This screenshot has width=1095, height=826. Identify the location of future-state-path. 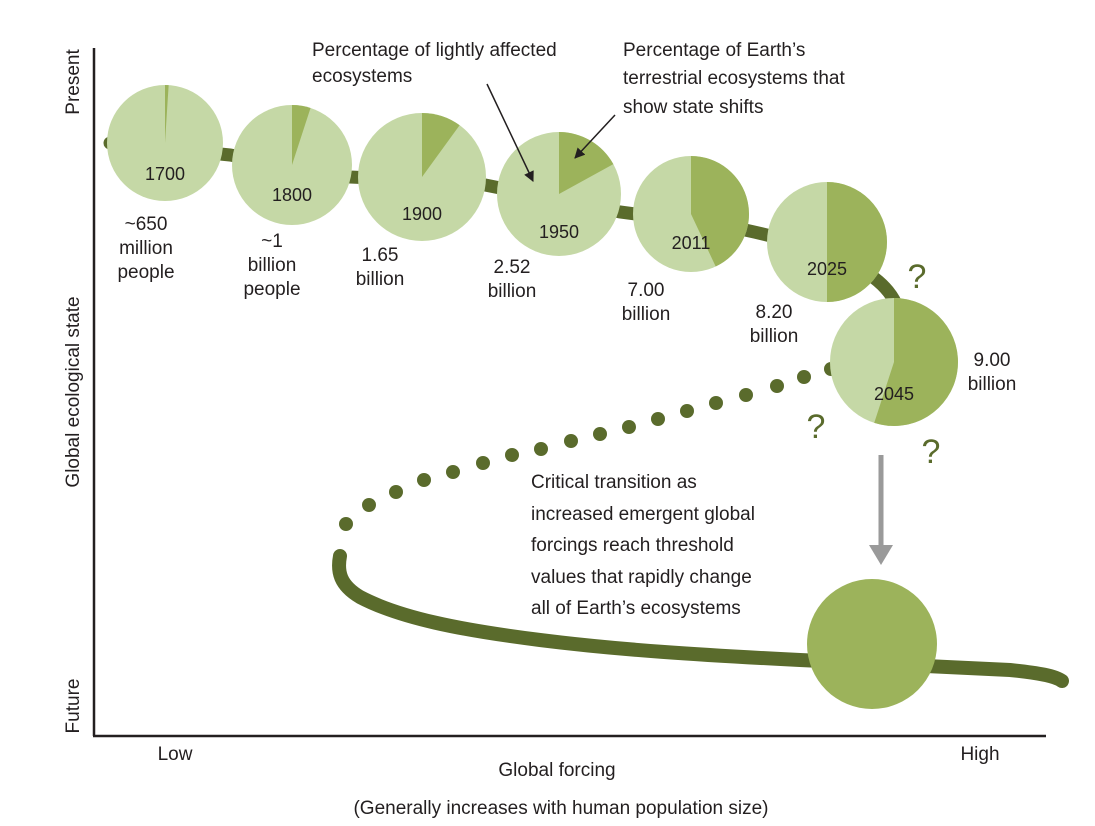
(700, 618).